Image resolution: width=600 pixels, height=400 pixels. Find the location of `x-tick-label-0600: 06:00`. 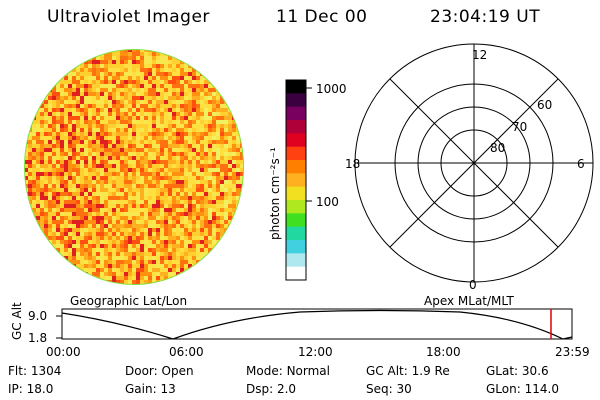

x-tick-label-0600: 06:00 is located at coordinates (186, 352).